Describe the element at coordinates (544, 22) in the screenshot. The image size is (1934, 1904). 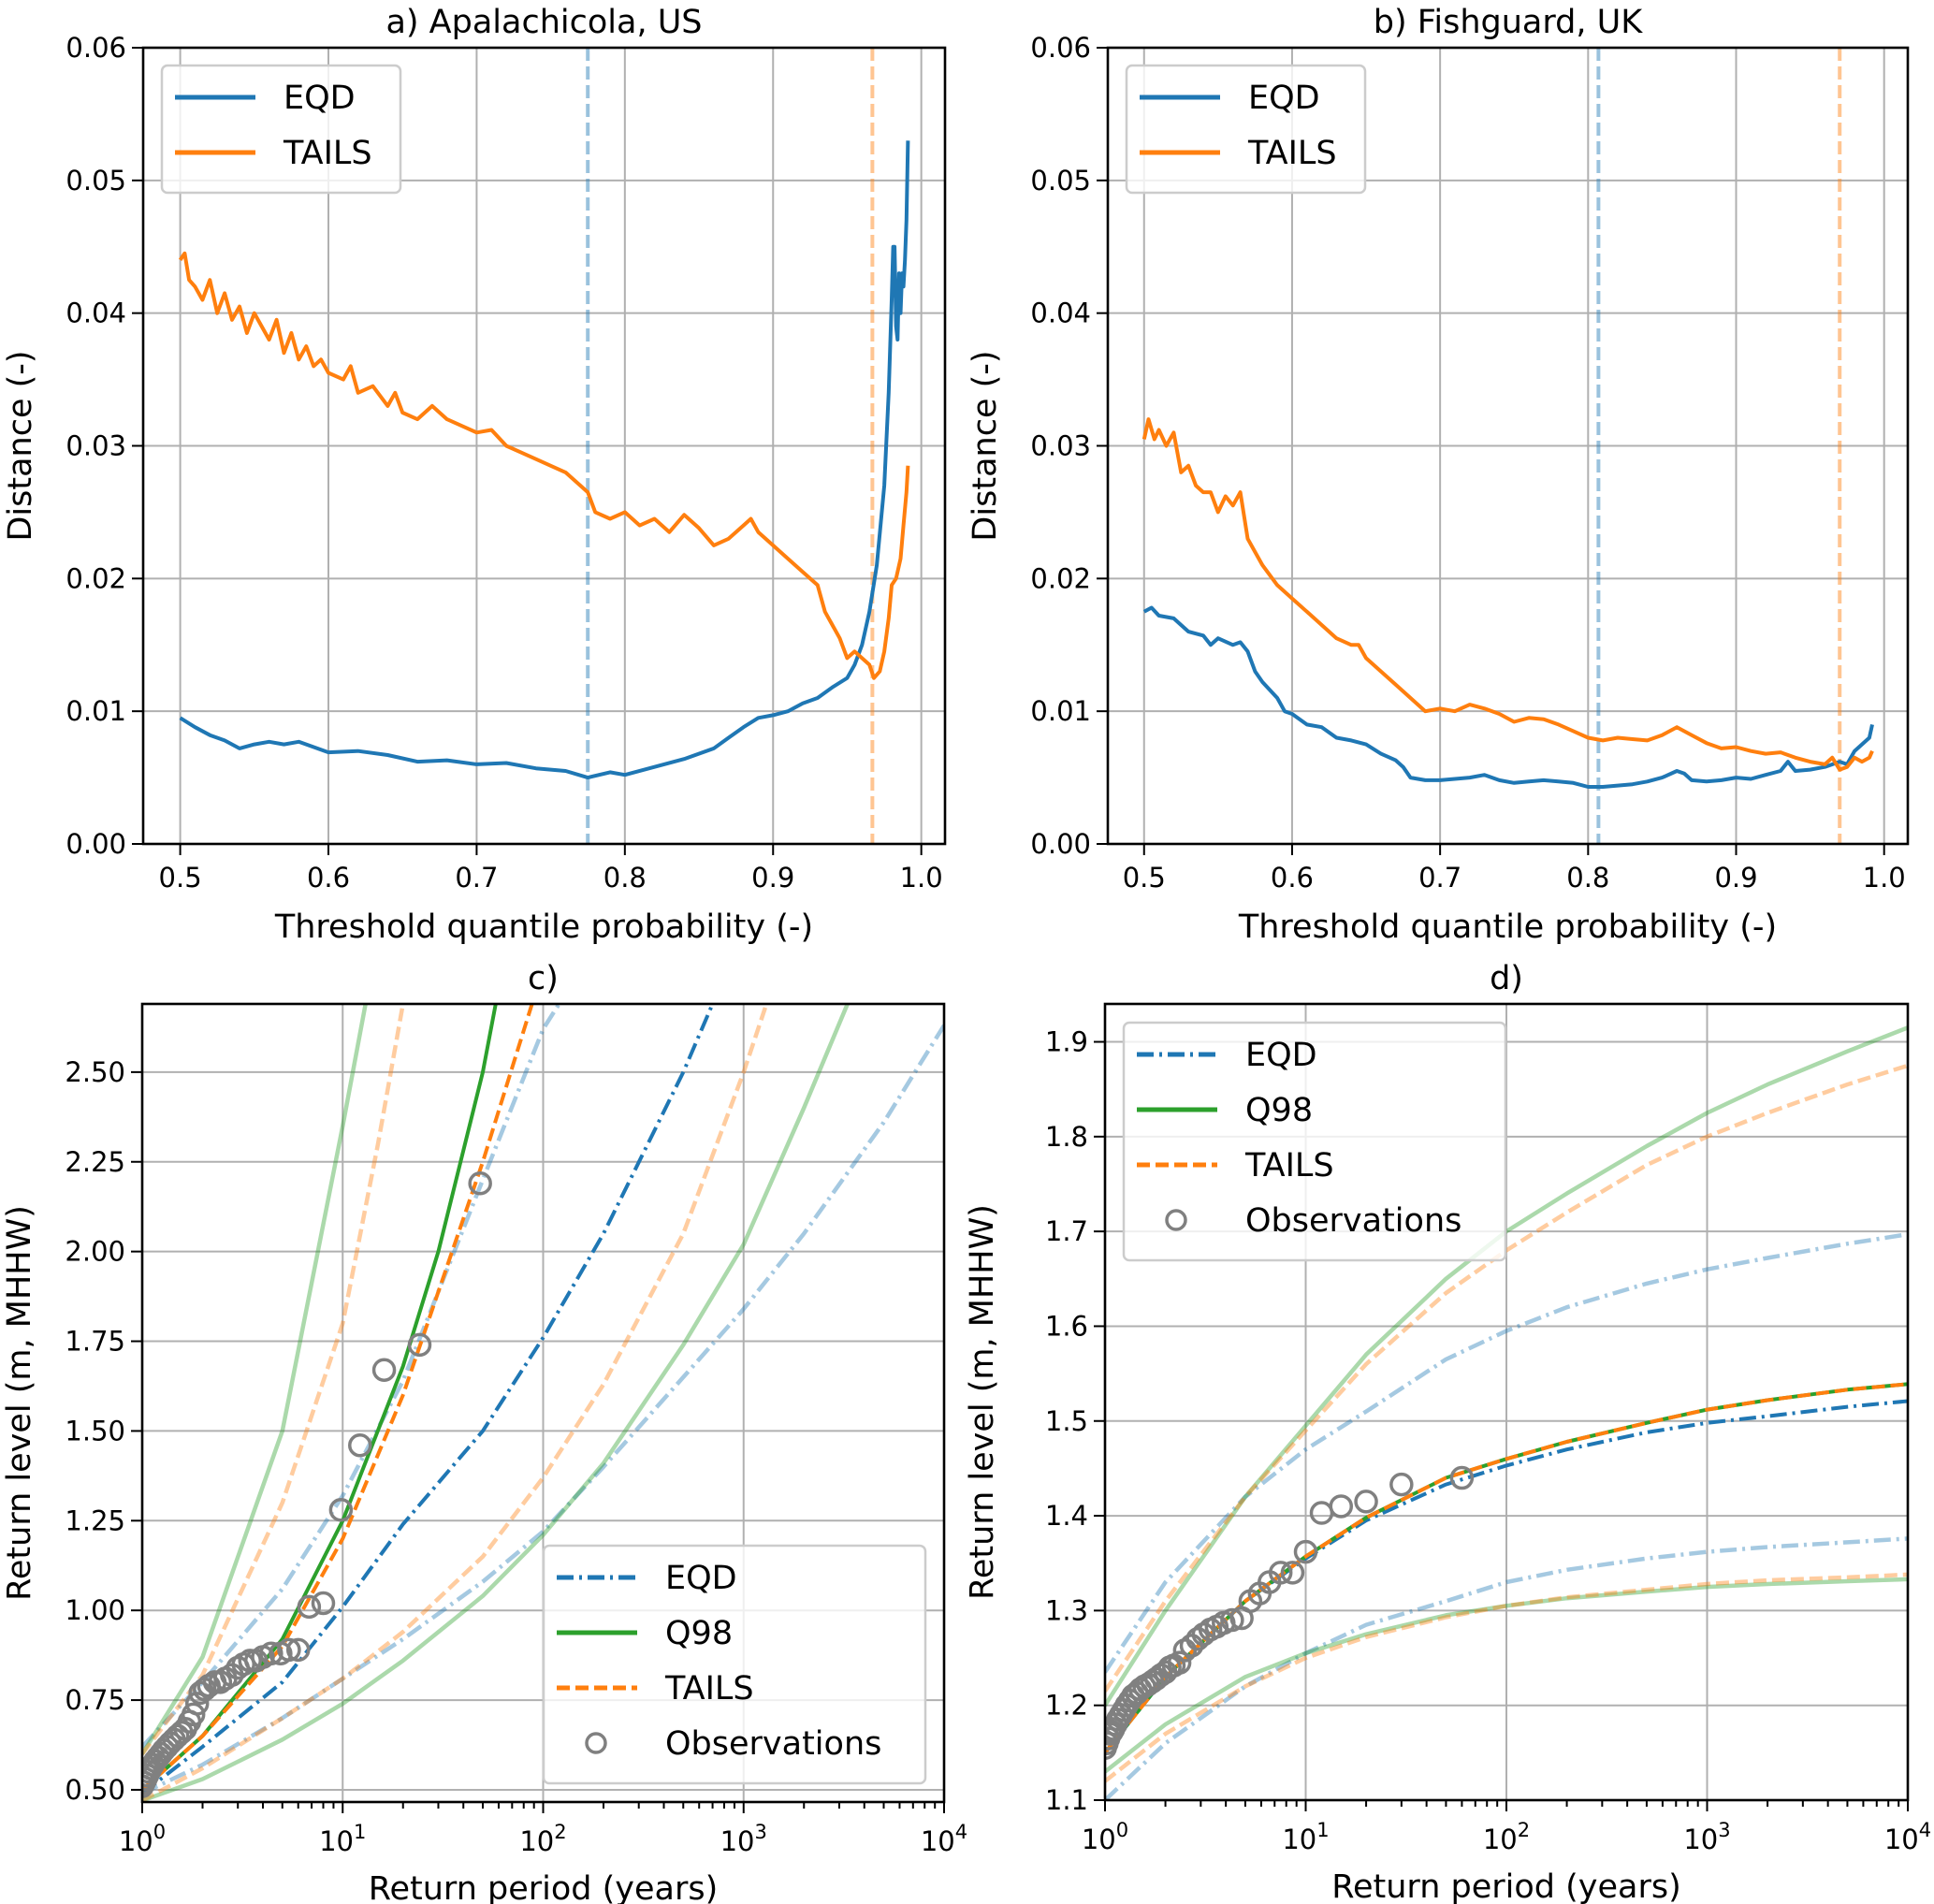
I see `panel-title: a) Apalachicola, US` at that location.